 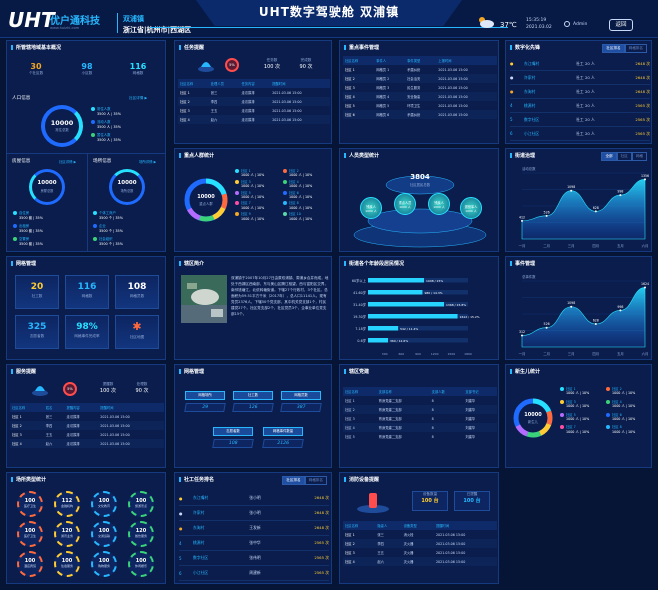 What do you see at coordinates (420, 78) in the screenshot?
I see `table-row: 社区 2 网格员 2 社会治安 2021.03.06 15:00` at bounding box center [420, 78].